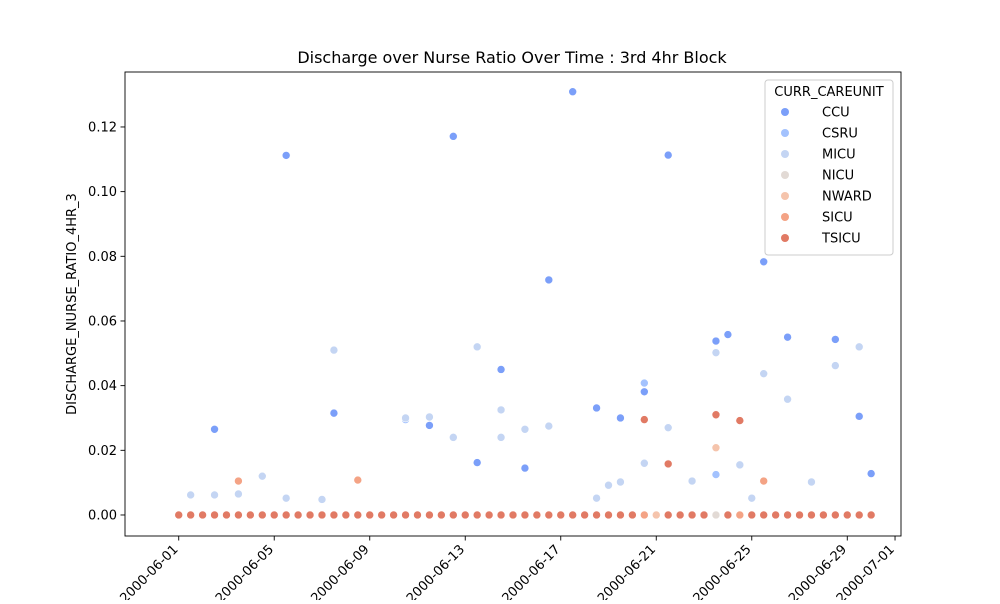 The image size is (1000, 604). What do you see at coordinates (627, 571) in the screenshot?
I see `x-tick-label: 2000-06-21` at bounding box center [627, 571].